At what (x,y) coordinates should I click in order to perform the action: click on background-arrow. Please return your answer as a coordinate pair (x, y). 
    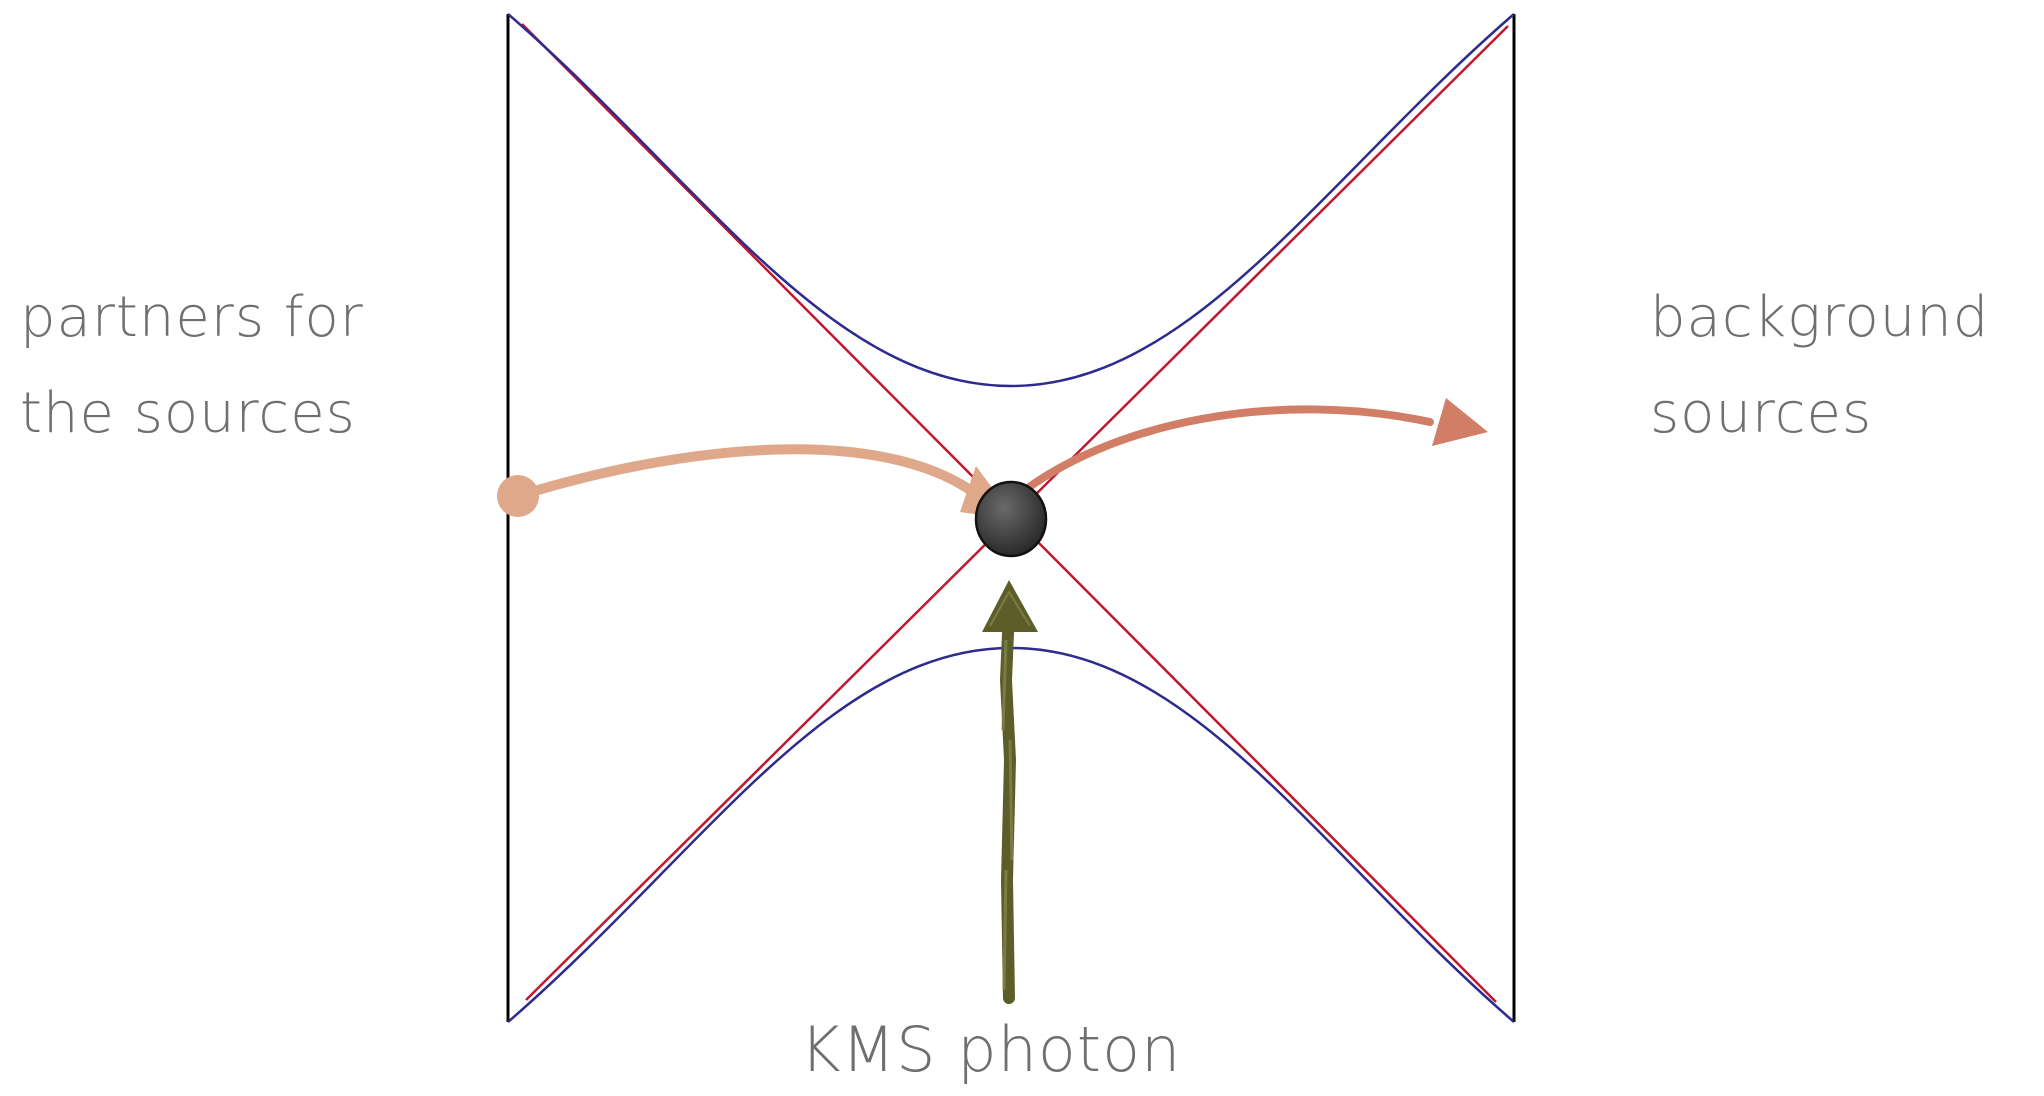
    Looking at the image, I should click on (1221, 454).